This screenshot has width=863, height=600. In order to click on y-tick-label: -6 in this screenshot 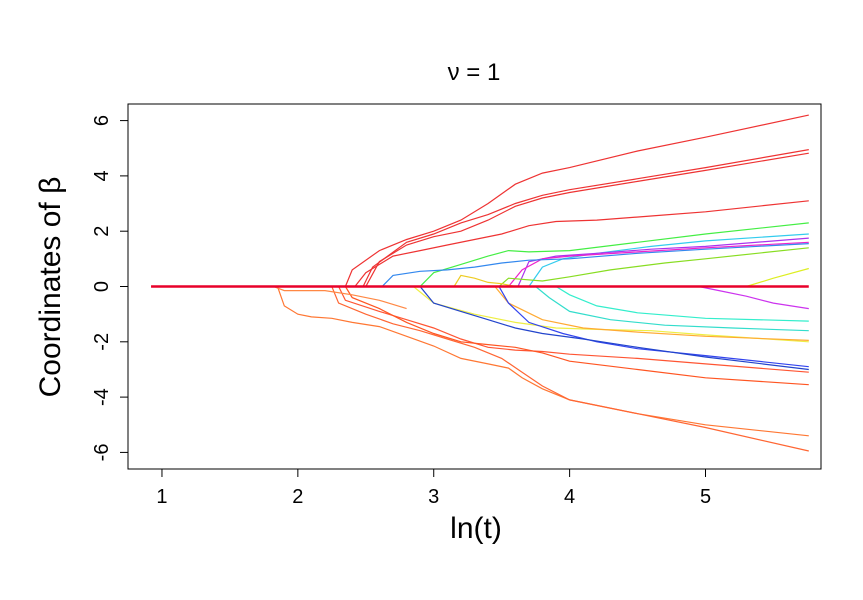, I will do `click(102, 453)`.